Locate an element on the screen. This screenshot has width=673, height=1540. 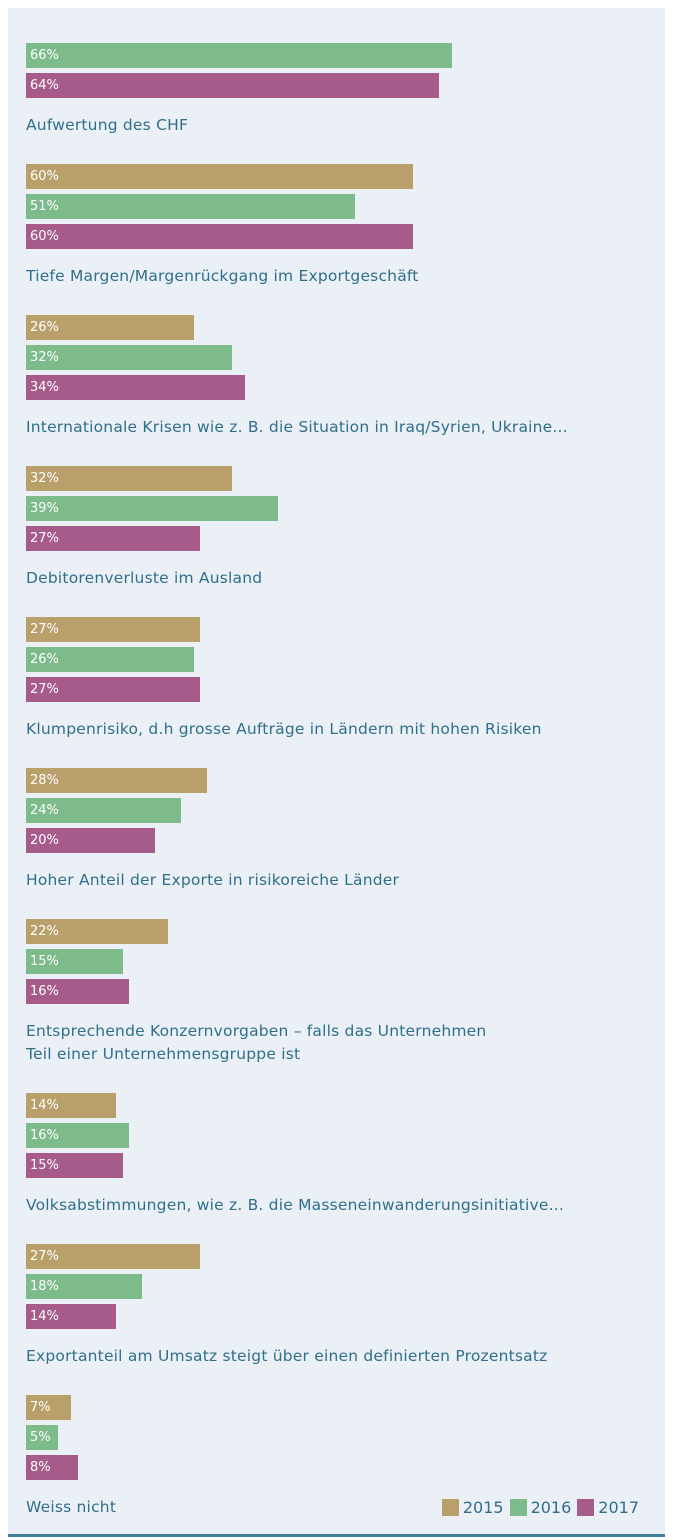
legend-item: 2015 is located at coordinates (472, 1507).